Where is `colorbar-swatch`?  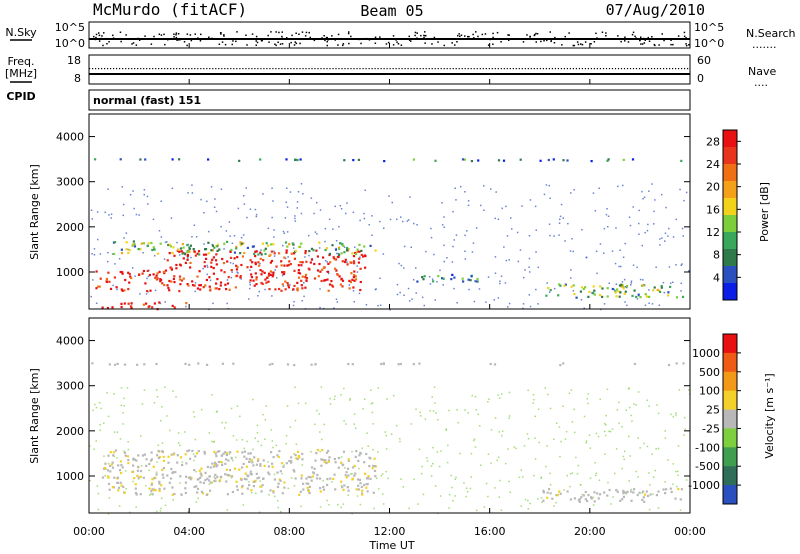
colorbar-swatch is located at coordinates (730, 241).